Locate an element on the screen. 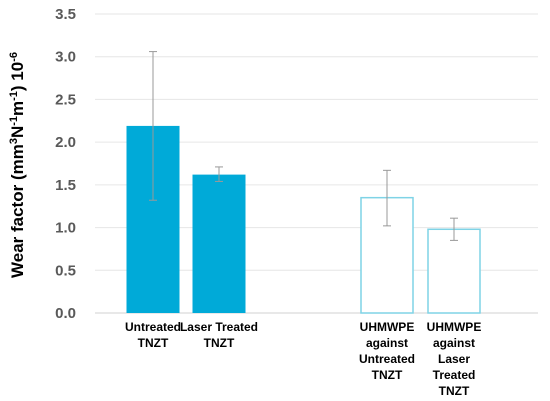 Image resolution: width=550 pixels, height=401 pixels. y-tick-label: 1.0 is located at coordinates (65, 228).